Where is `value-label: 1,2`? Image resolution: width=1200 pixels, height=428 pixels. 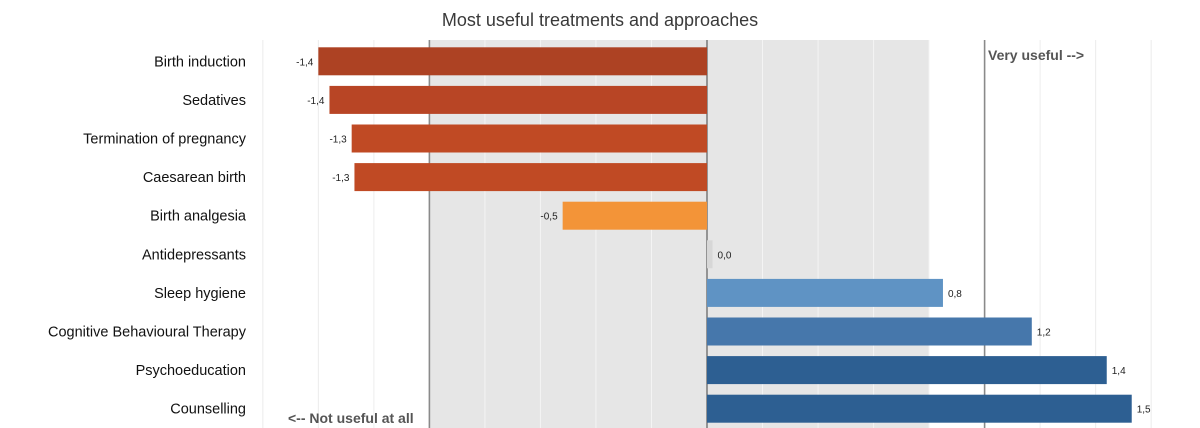 value-label: 1,2 is located at coordinates (1044, 333).